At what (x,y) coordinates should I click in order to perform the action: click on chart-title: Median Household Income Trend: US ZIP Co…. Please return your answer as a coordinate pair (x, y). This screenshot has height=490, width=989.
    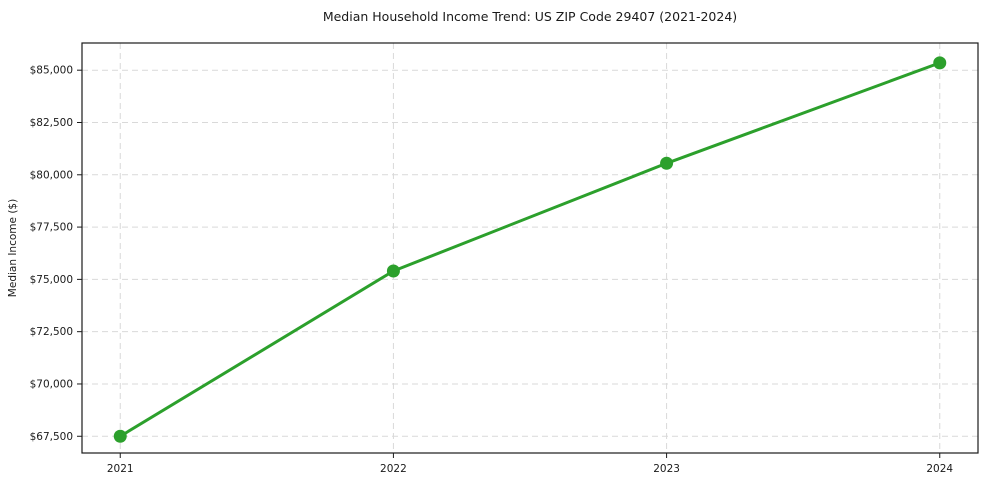
    Looking at the image, I should click on (530, 16).